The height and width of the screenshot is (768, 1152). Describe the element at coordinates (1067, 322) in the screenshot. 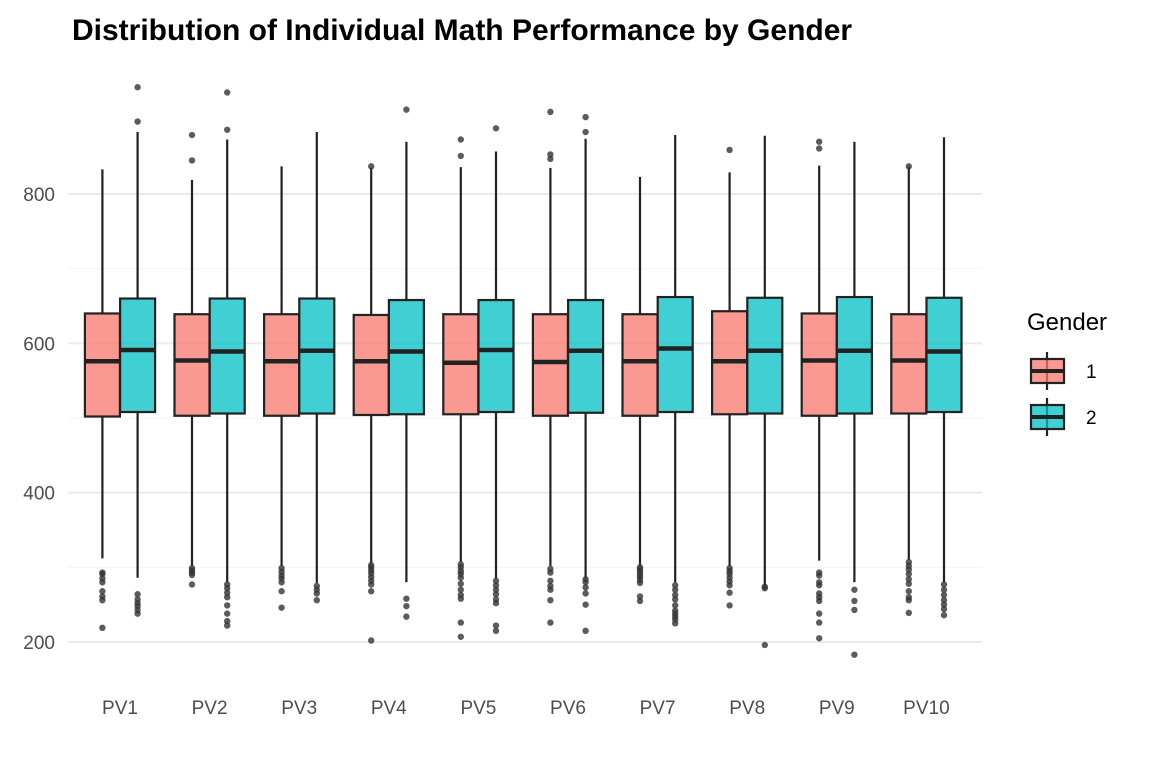

I see `legend-title: Gender` at that location.